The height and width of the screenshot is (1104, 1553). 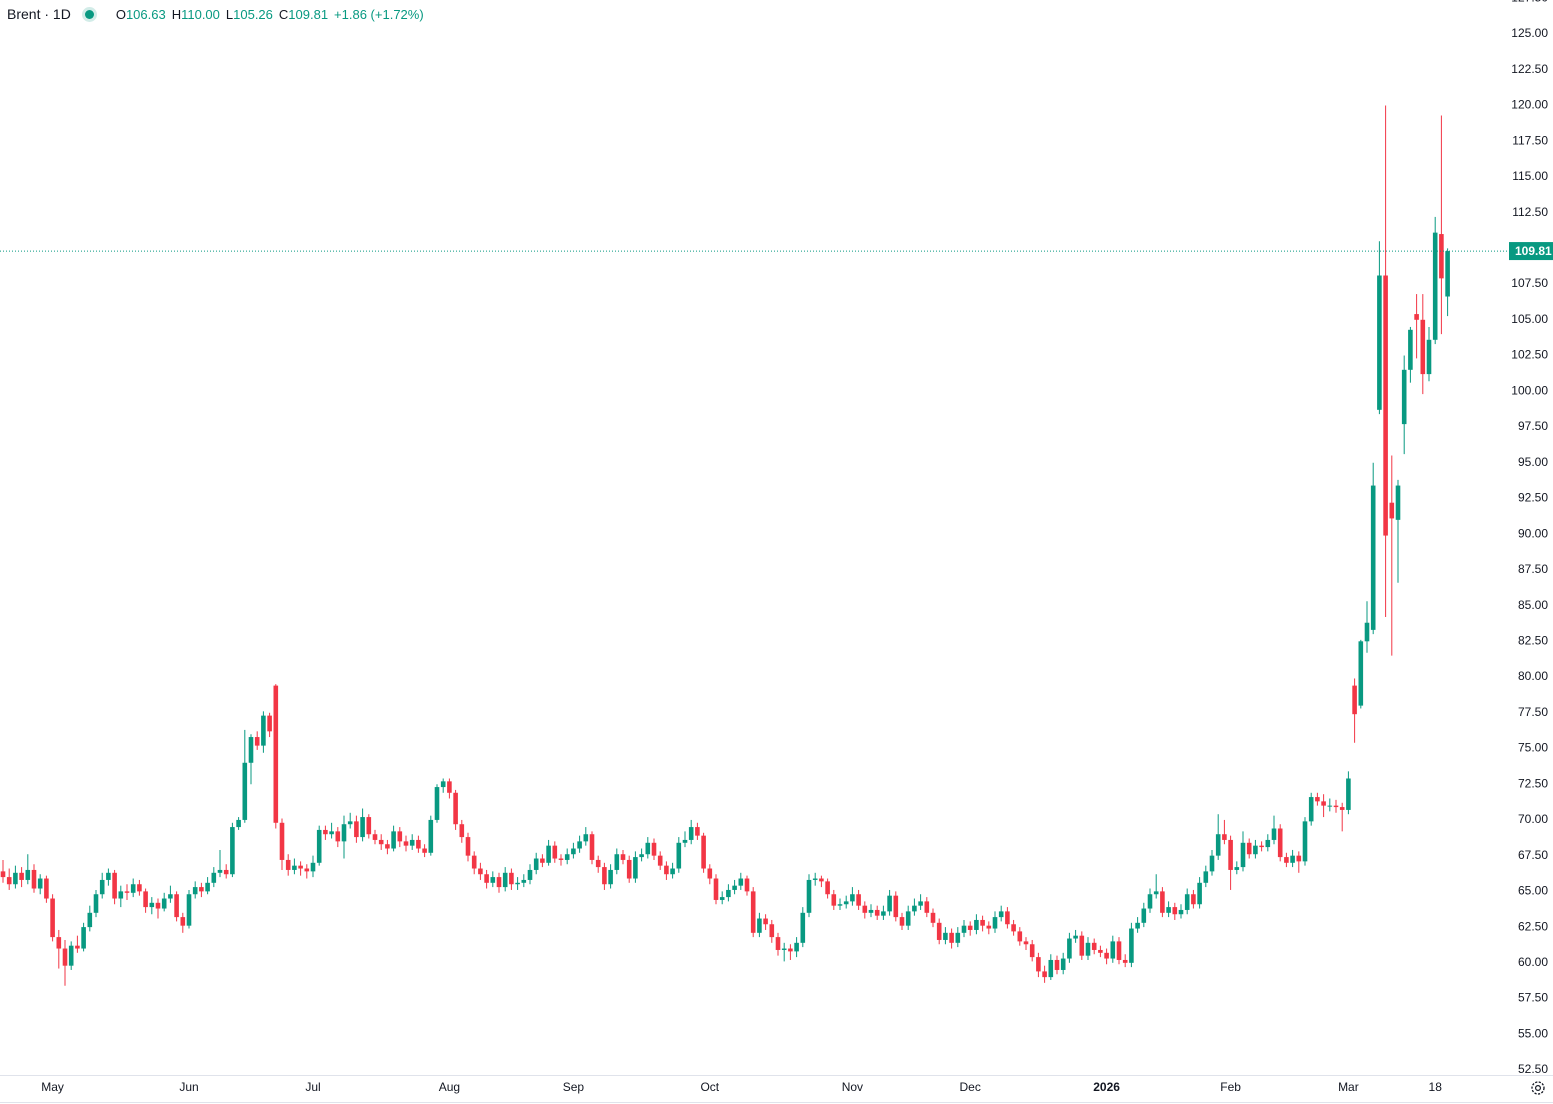 I want to click on ohlc-key: O, so click(x=120, y=14).